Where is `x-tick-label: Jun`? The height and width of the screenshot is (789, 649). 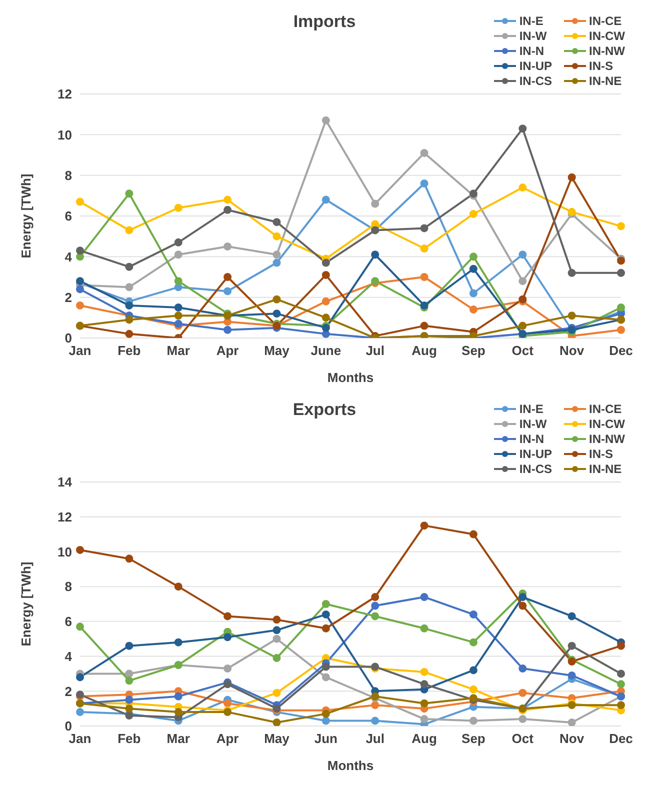 x-tick-label: Jun is located at coordinates (326, 738).